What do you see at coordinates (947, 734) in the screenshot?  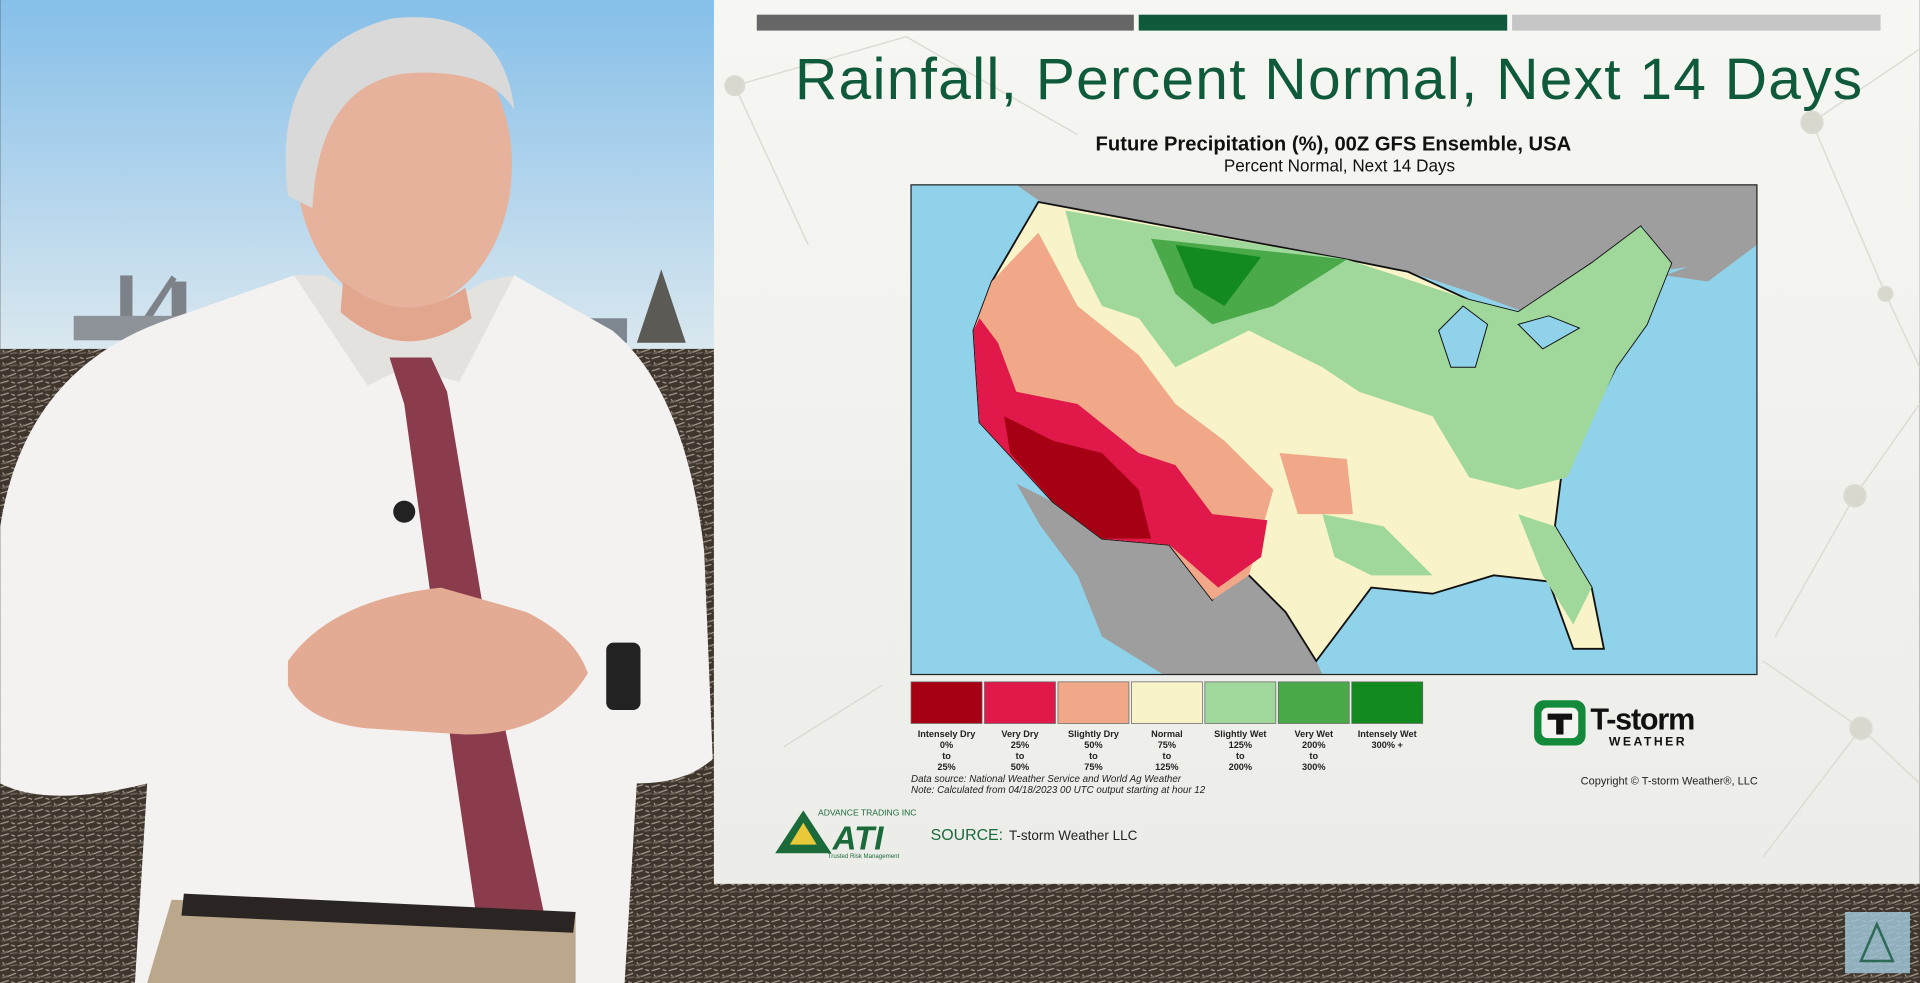 I see `legend-name: Intensely Dry` at bounding box center [947, 734].